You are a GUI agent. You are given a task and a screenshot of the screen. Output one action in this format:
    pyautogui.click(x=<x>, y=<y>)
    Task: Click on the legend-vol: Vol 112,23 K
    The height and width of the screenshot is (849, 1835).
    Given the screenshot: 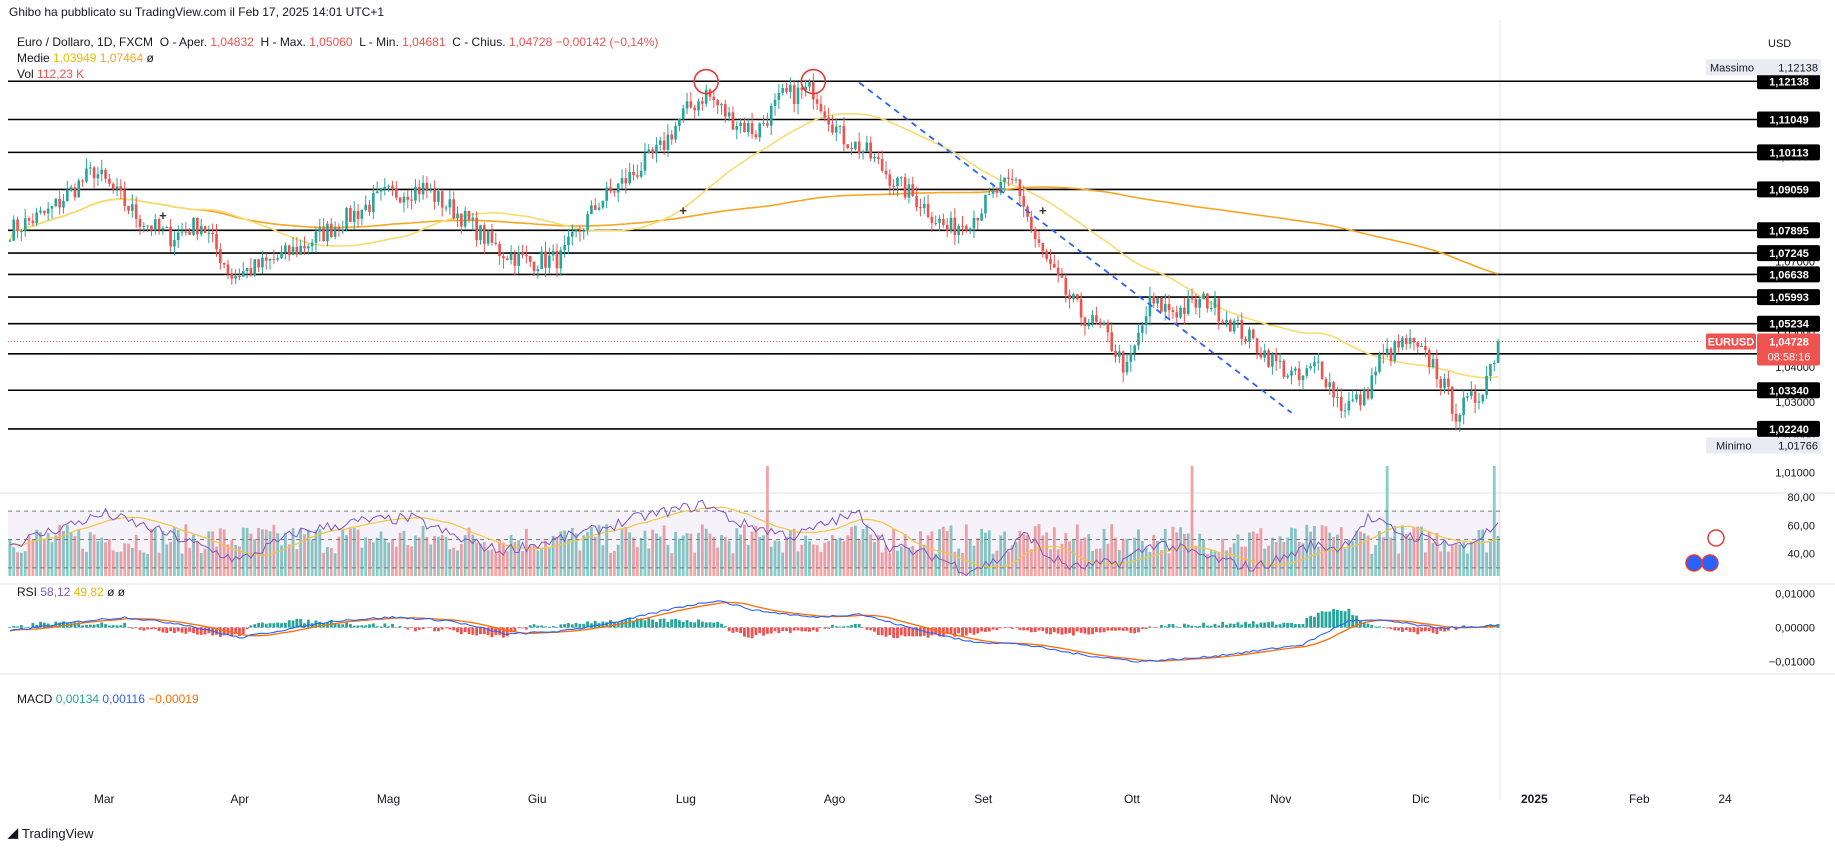 What is the action you would take?
    pyautogui.click(x=50, y=74)
    